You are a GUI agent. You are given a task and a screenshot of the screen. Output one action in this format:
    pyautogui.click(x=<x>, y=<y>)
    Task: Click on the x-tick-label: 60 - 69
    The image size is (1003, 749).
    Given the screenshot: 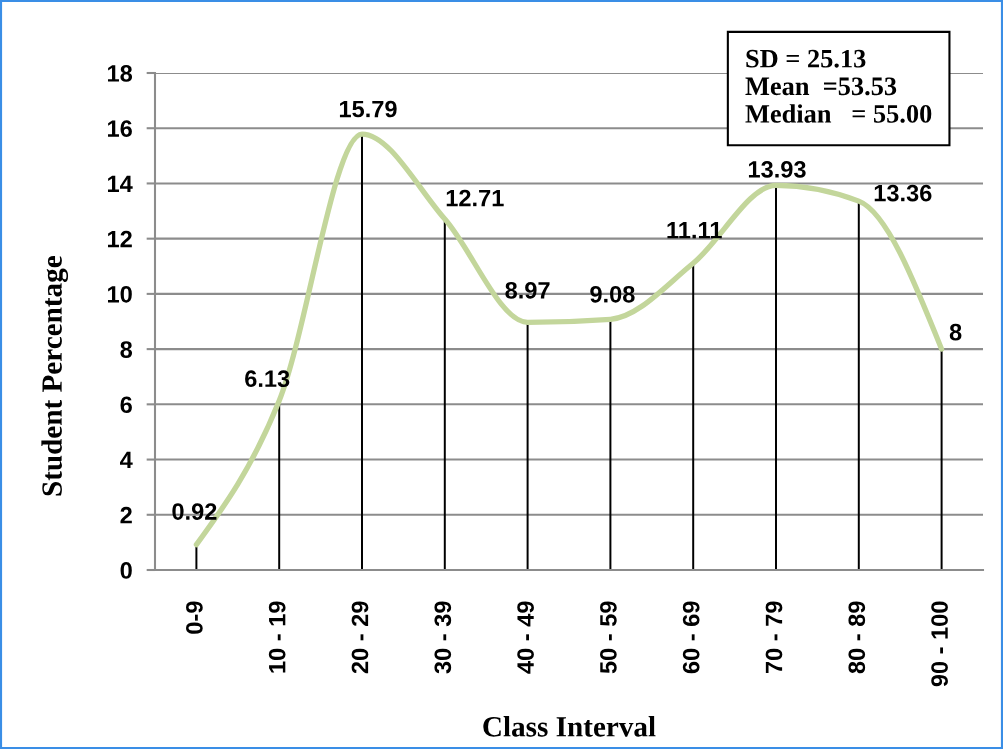 What is the action you would take?
    pyautogui.click(x=691, y=637)
    